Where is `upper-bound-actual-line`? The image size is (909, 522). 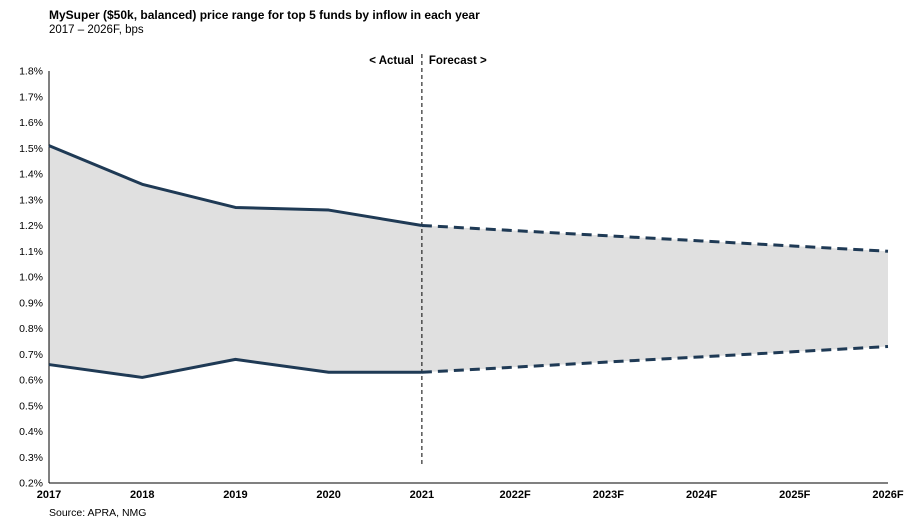
upper-bound-actual-line is located at coordinates (235, 185).